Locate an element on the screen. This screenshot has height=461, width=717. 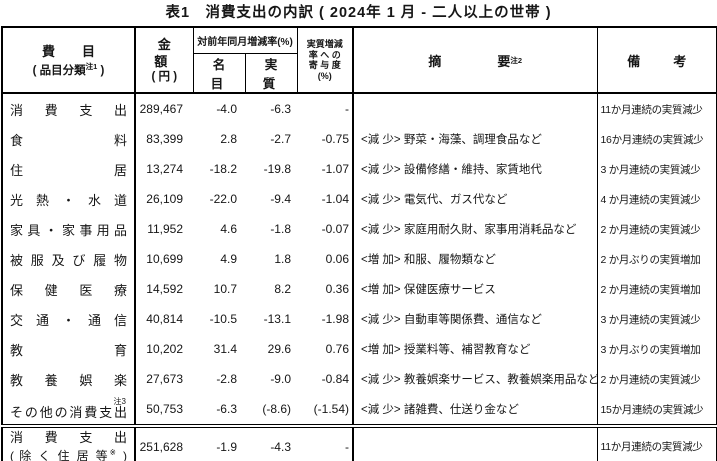
nominal-cell: -2.8 is located at coordinates (226, 379).